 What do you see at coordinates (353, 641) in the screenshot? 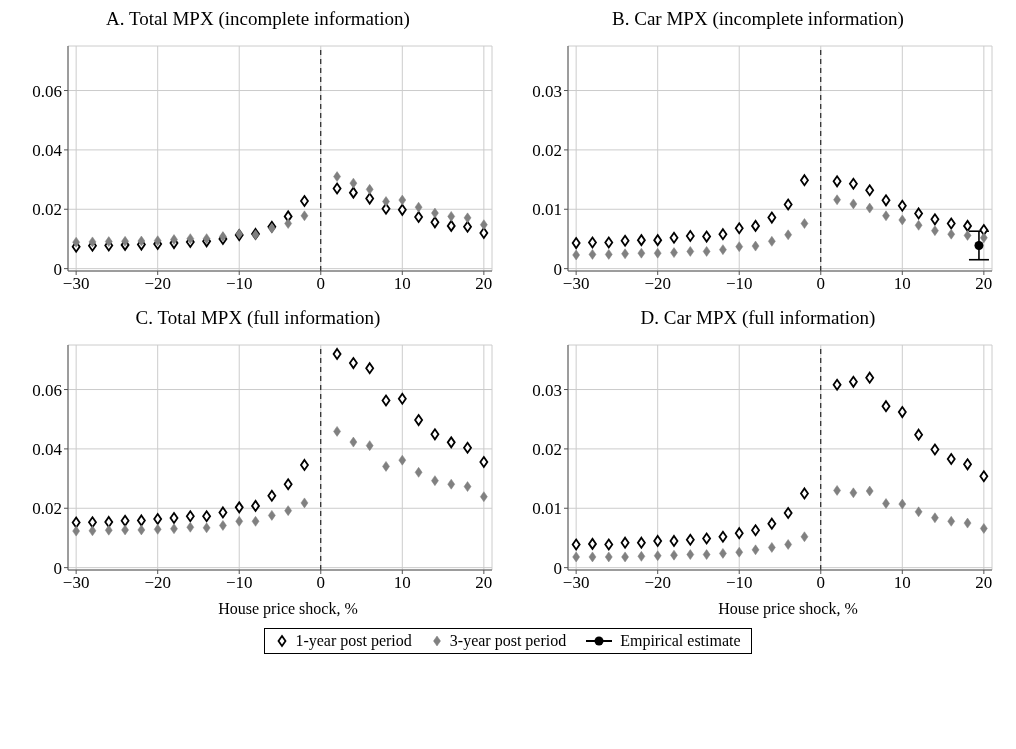
I see `legend-label: 1-year post period` at bounding box center [353, 641].